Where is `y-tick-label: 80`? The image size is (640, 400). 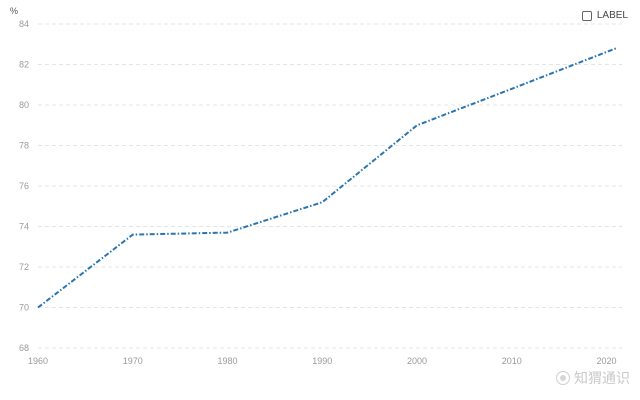
y-tick-label: 80 is located at coordinates (24, 105).